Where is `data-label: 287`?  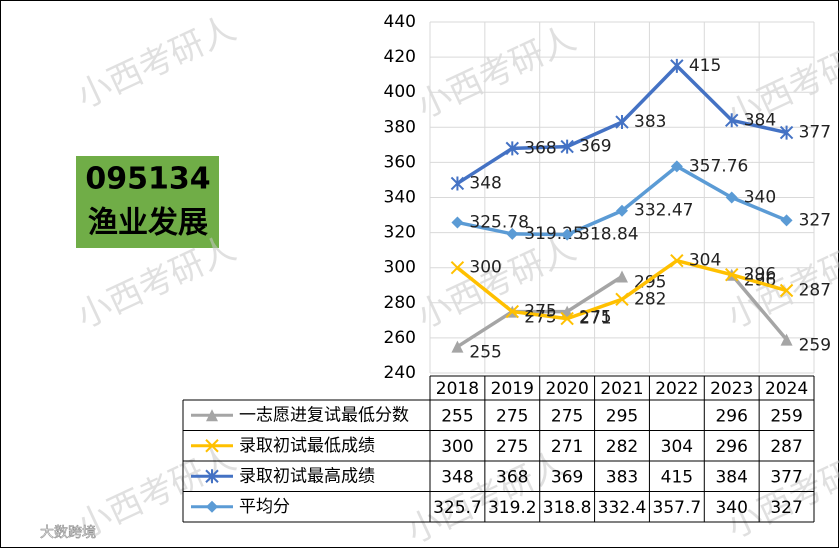 data-label: 287 is located at coordinates (815, 291).